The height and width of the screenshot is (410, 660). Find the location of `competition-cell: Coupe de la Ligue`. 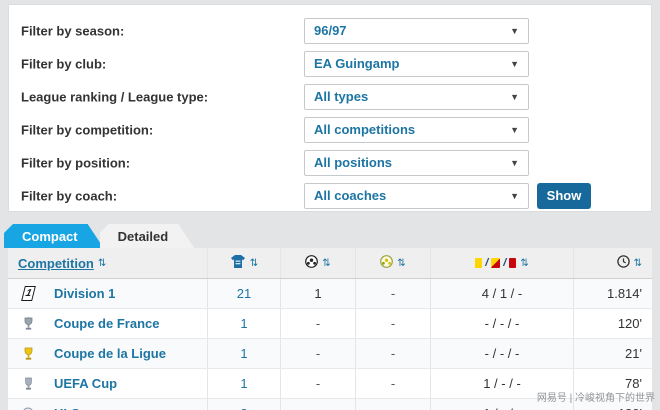

competition-cell: Coupe de la Ligue is located at coordinates (107, 353).